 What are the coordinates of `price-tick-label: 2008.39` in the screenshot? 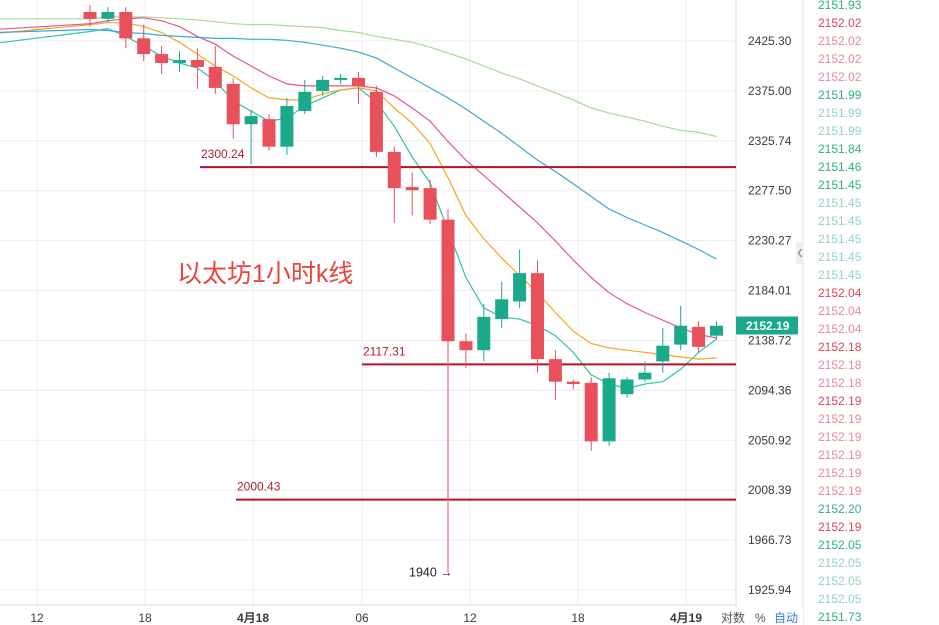 It's located at (770, 490).